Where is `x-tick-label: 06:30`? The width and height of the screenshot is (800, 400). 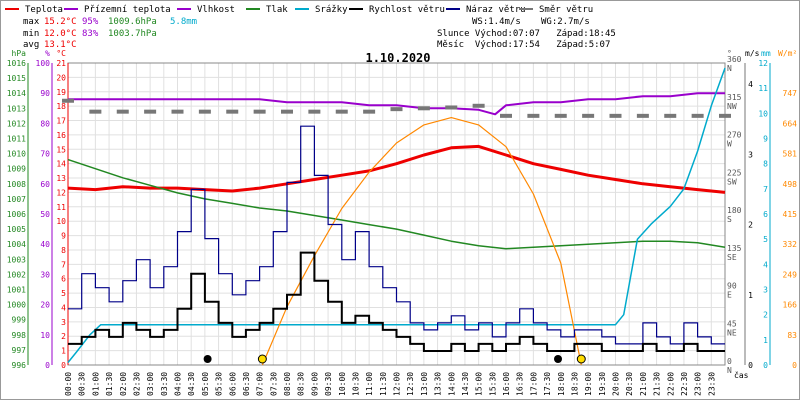 x-tick-label: 06:30 is located at coordinates (246, 384).